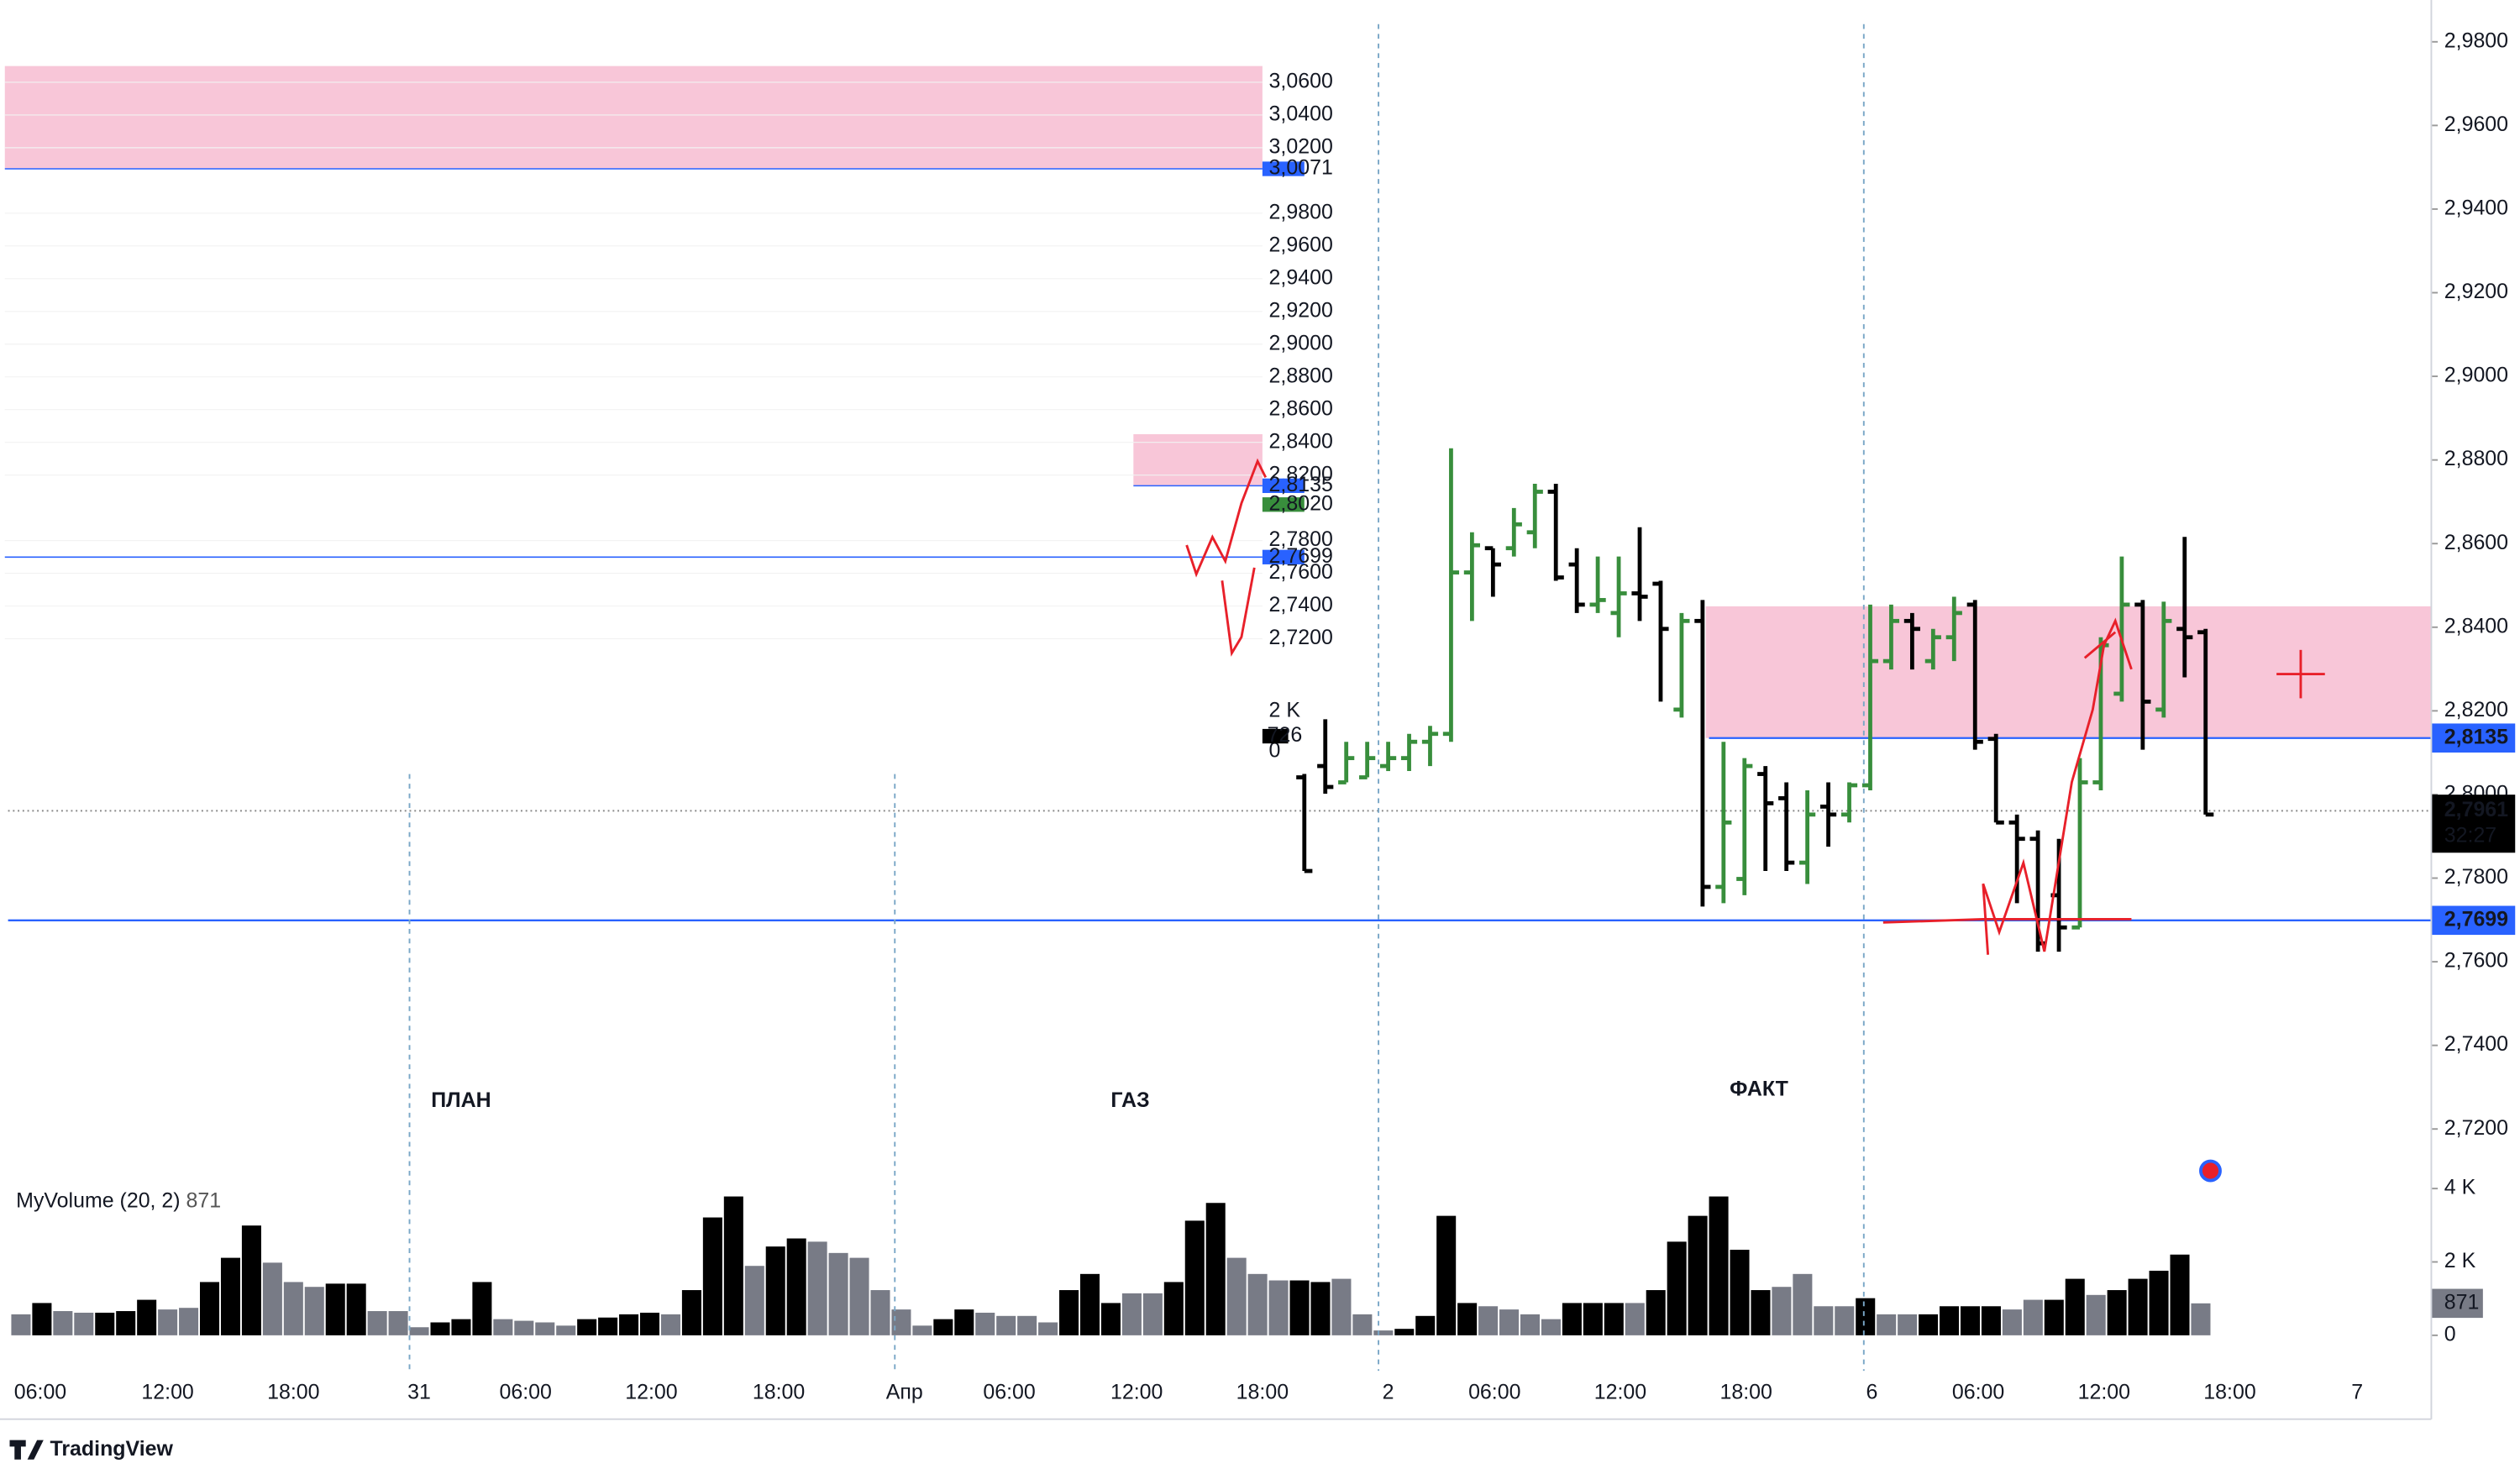 The width and height of the screenshot is (2520, 1474). What do you see at coordinates (2470, 836) in the screenshot?
I see `countdown: 32:27` at bounding box center [2470, 836].